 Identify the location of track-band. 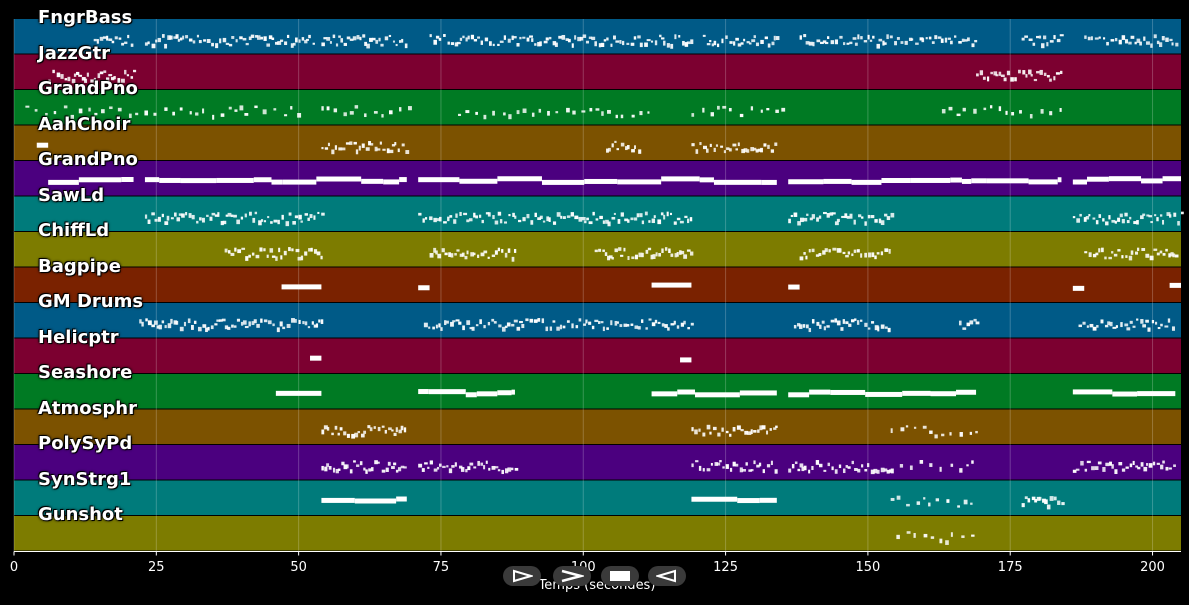
(597, 462).